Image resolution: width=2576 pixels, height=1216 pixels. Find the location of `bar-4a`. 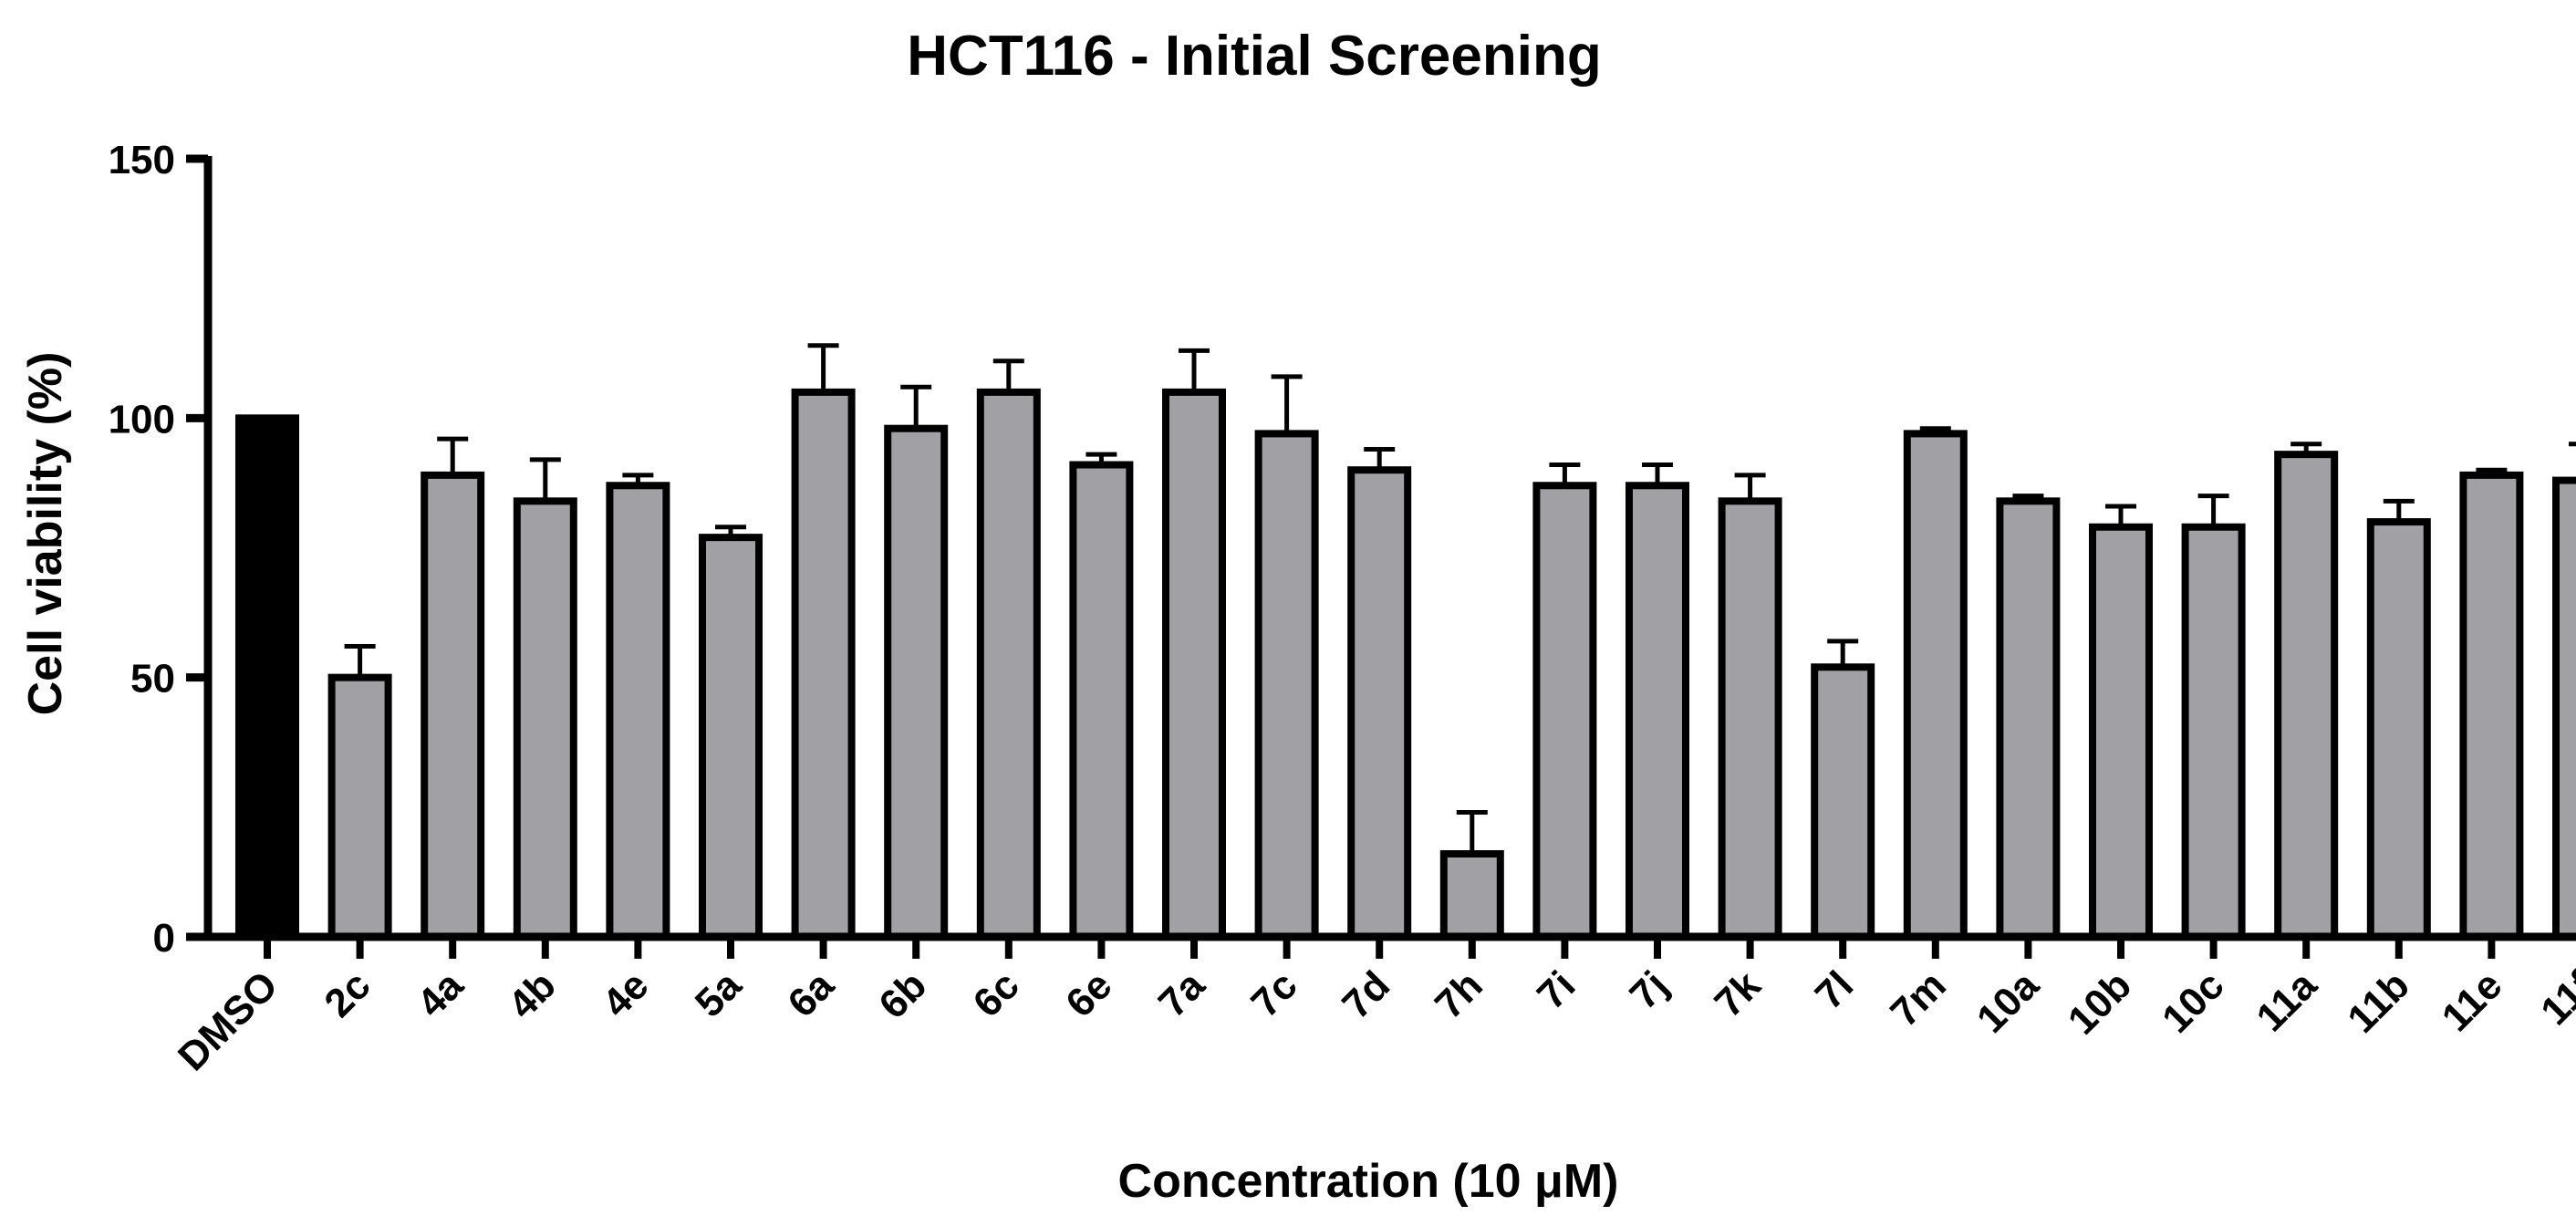

bar-4a is located at coordinates (453, 706).